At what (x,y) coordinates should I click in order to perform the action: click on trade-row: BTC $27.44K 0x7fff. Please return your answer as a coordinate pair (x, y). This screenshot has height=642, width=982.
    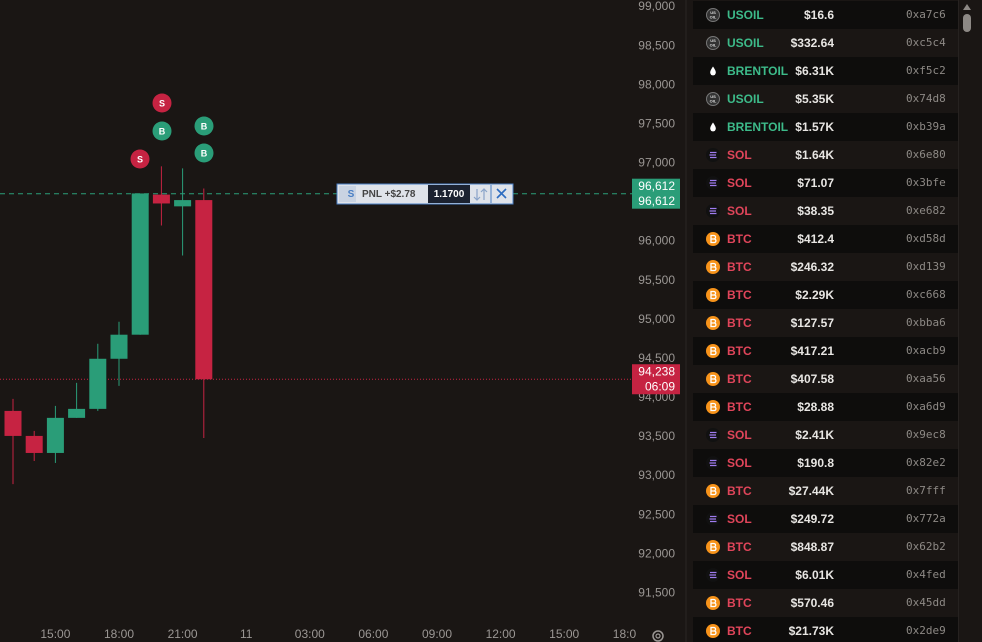
    Looking at the image, I should click on (825, 491).